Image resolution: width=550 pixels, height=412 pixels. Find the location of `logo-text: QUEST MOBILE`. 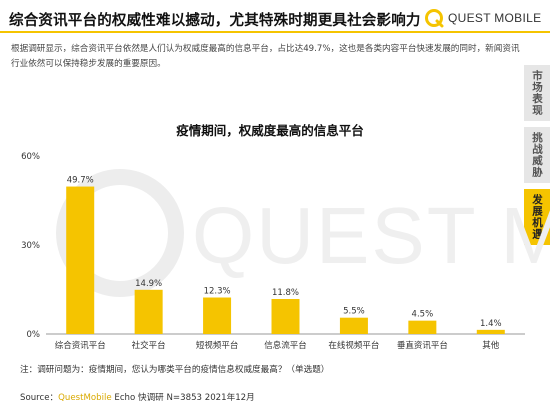

logo-text: QUEST MOBILE is located at coordinates (495, 18).